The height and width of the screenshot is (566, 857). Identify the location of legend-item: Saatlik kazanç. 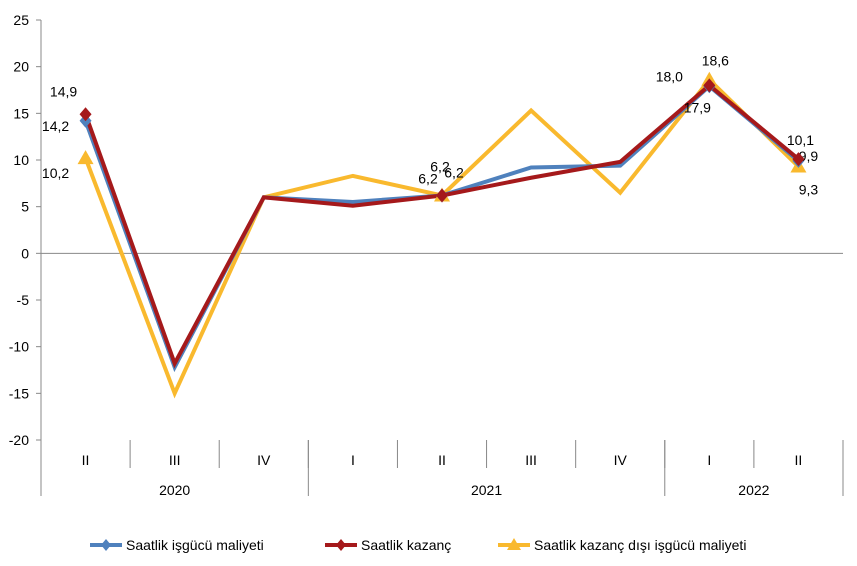
(388, 545).